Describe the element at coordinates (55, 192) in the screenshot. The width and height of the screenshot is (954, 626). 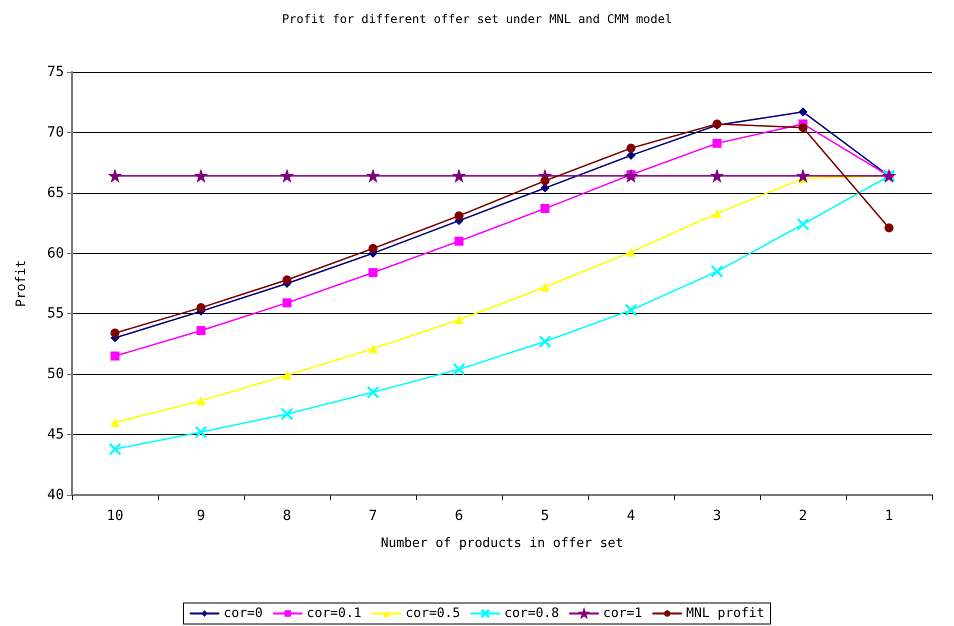
I see `y-tick-label: 65` at that location.